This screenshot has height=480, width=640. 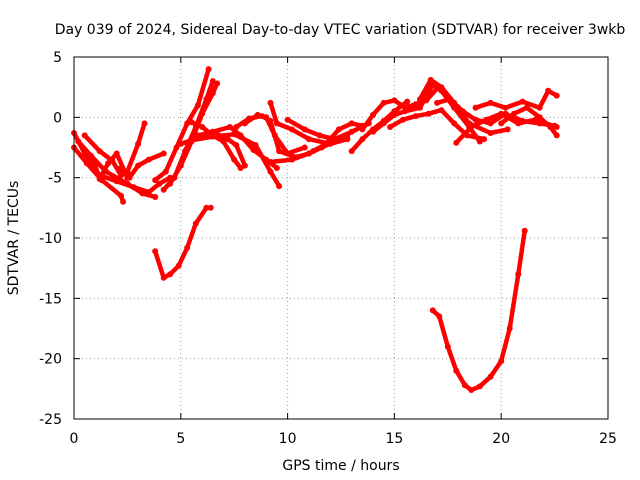 I want to click on y-tick-label: 5, so click(x=57, y=58).